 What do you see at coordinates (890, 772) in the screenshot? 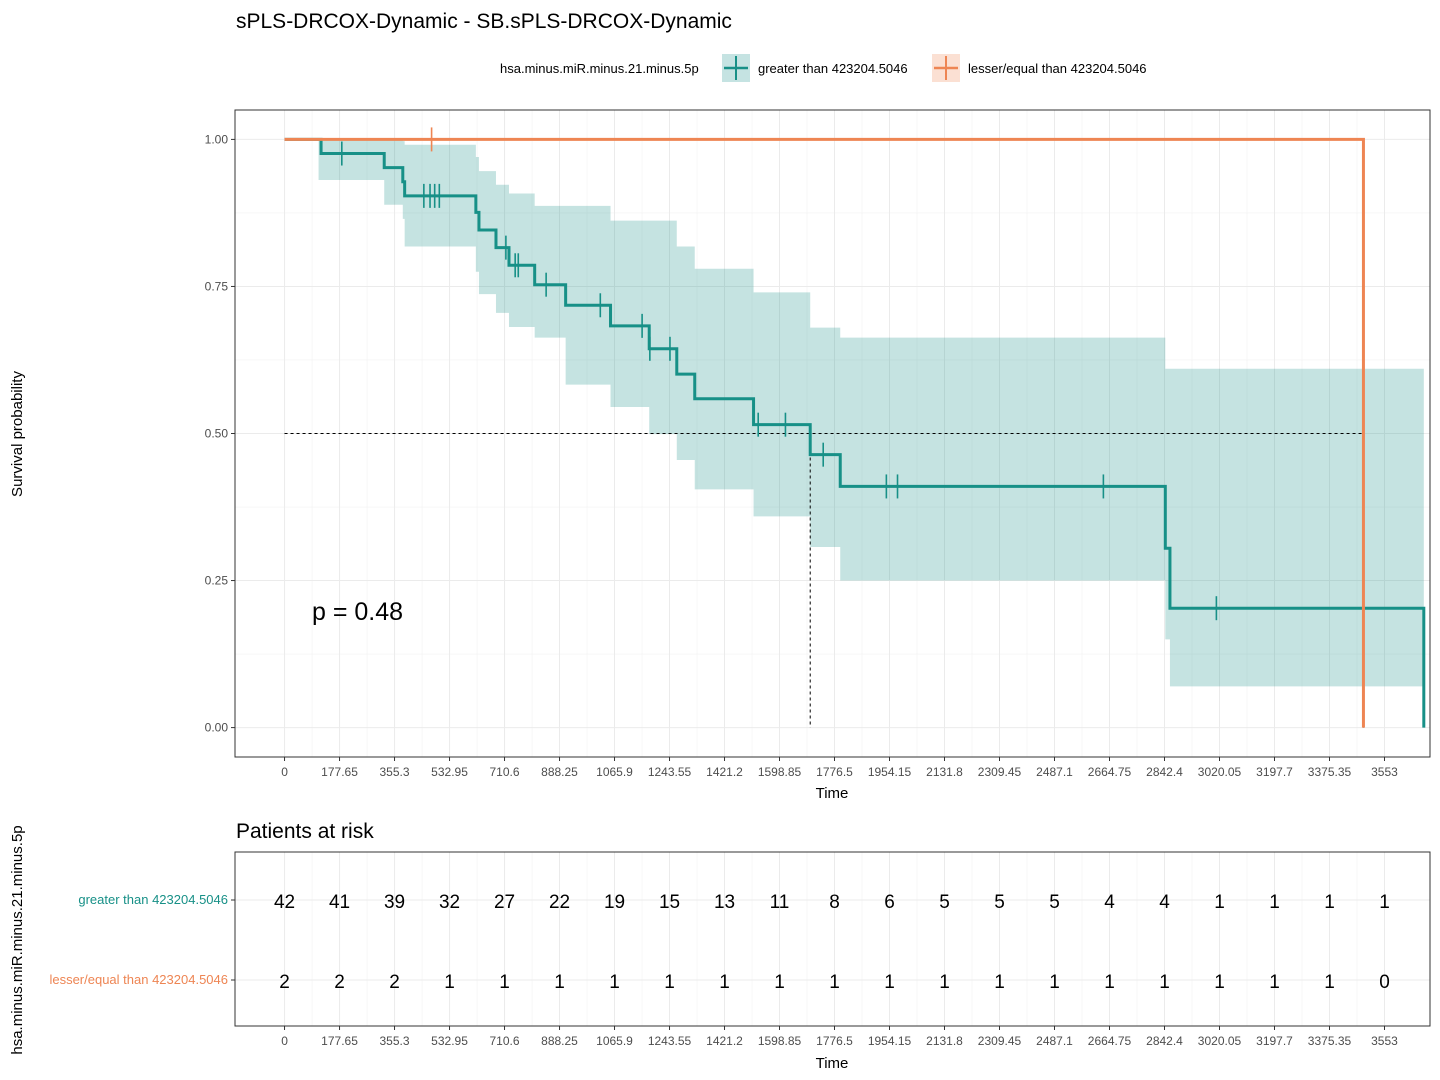
I see `x-tick-label: 1954.15` at bounding box center [890, 772].